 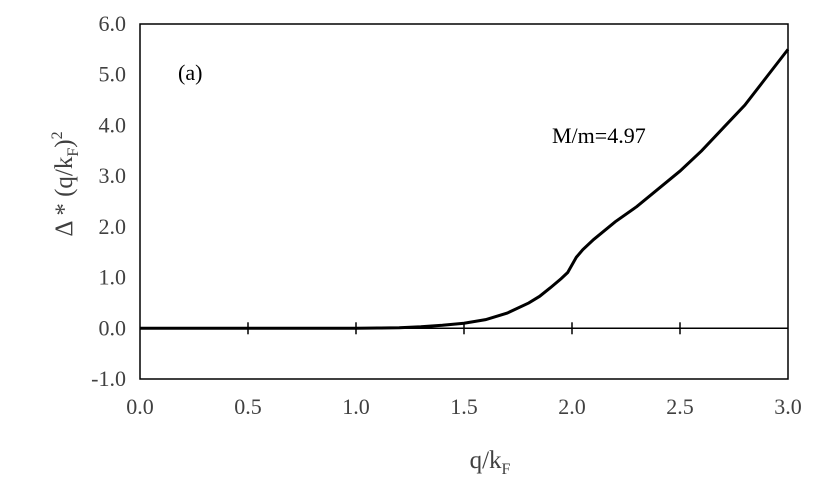 I want to click on x-tick-label: 0.5, so click(x=248, y=406).